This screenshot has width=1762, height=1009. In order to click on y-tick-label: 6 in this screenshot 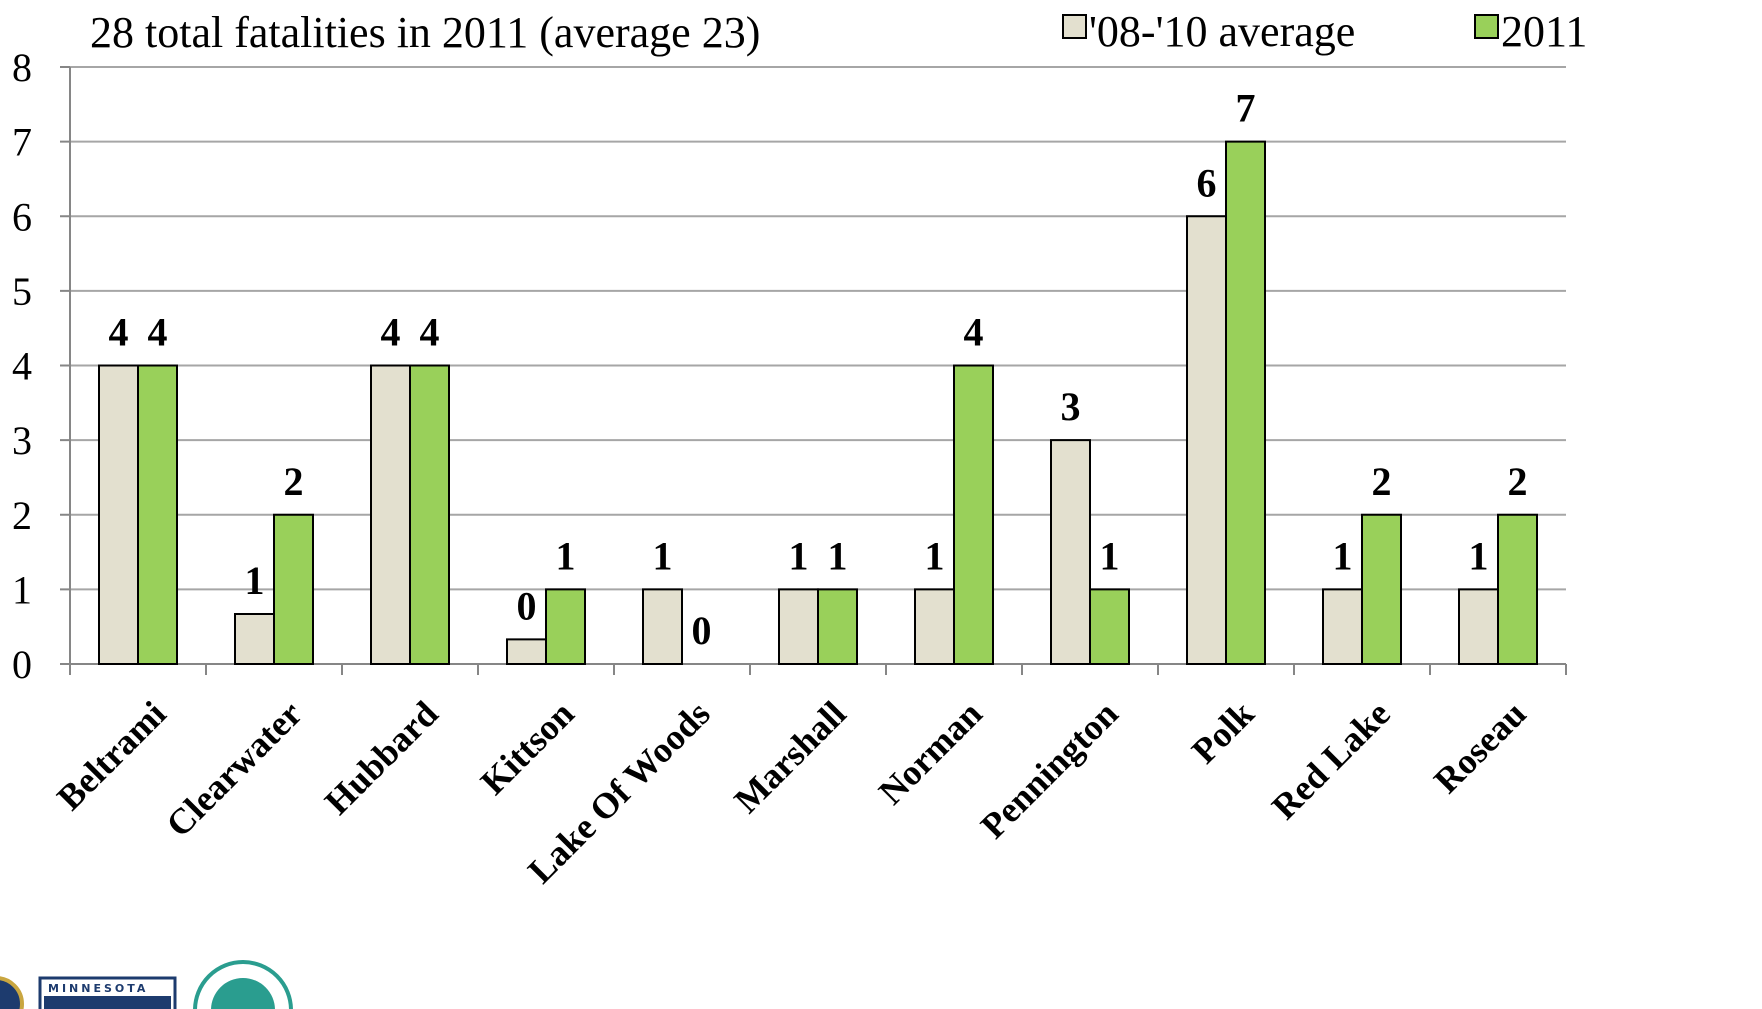, I will do `click(22, 216)`.